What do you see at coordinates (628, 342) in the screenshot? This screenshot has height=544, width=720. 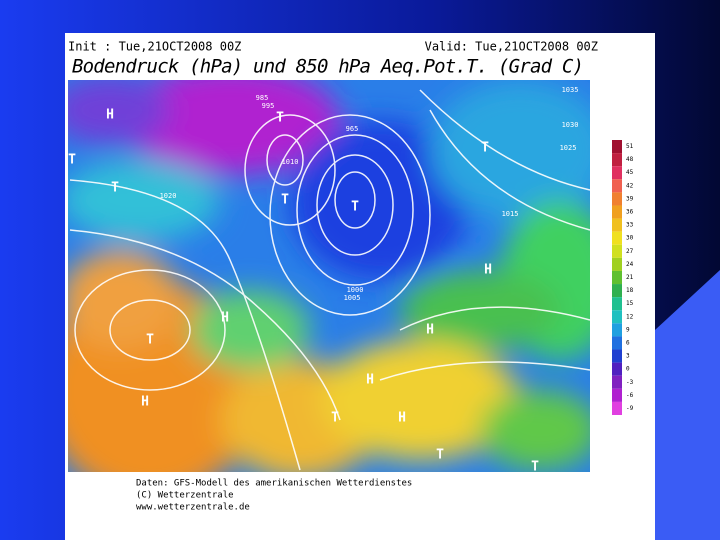 I see `legend-label: 6` at bounding box center [628, 342].